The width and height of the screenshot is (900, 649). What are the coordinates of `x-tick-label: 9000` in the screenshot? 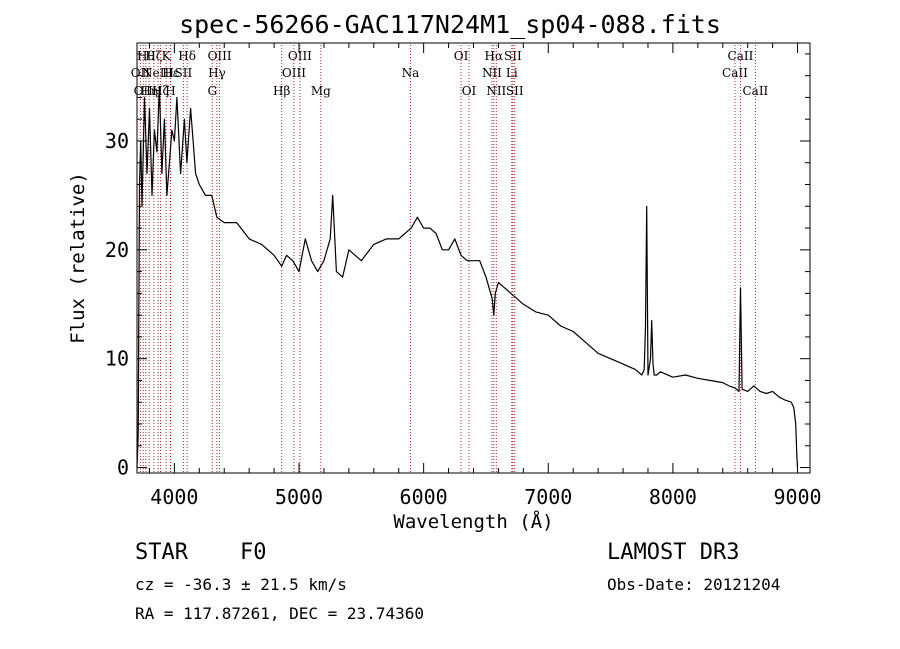 It's located at (797, 497).